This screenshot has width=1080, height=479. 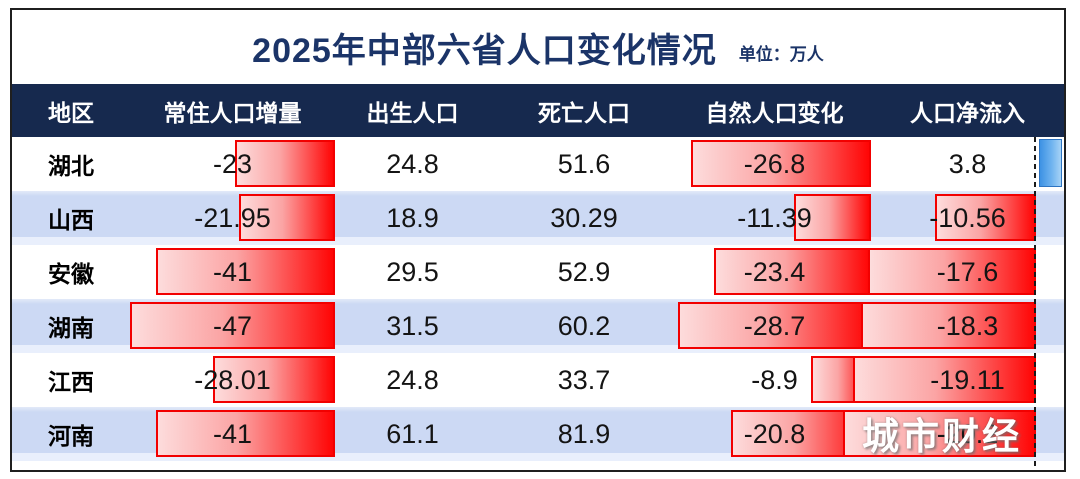 I want to click on cell-resident_change: -23, so click(x=232, y=164).